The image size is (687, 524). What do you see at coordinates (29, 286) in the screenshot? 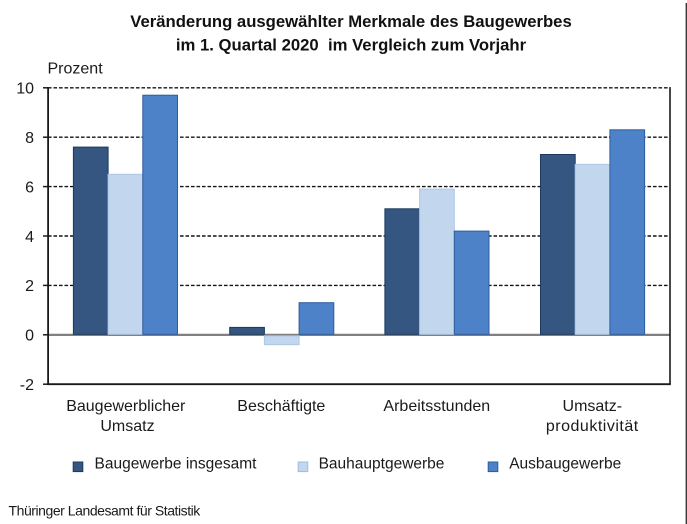
I see `svg-text: 2` at bounding box center [29, 286].